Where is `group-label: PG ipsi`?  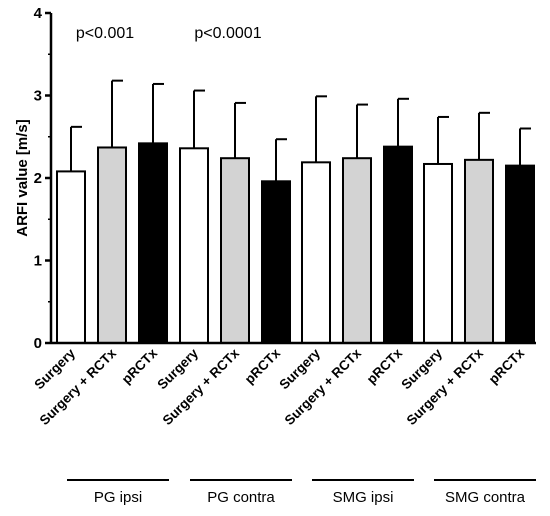
group-label: PG ipsi is located at coordinates (118, 497).